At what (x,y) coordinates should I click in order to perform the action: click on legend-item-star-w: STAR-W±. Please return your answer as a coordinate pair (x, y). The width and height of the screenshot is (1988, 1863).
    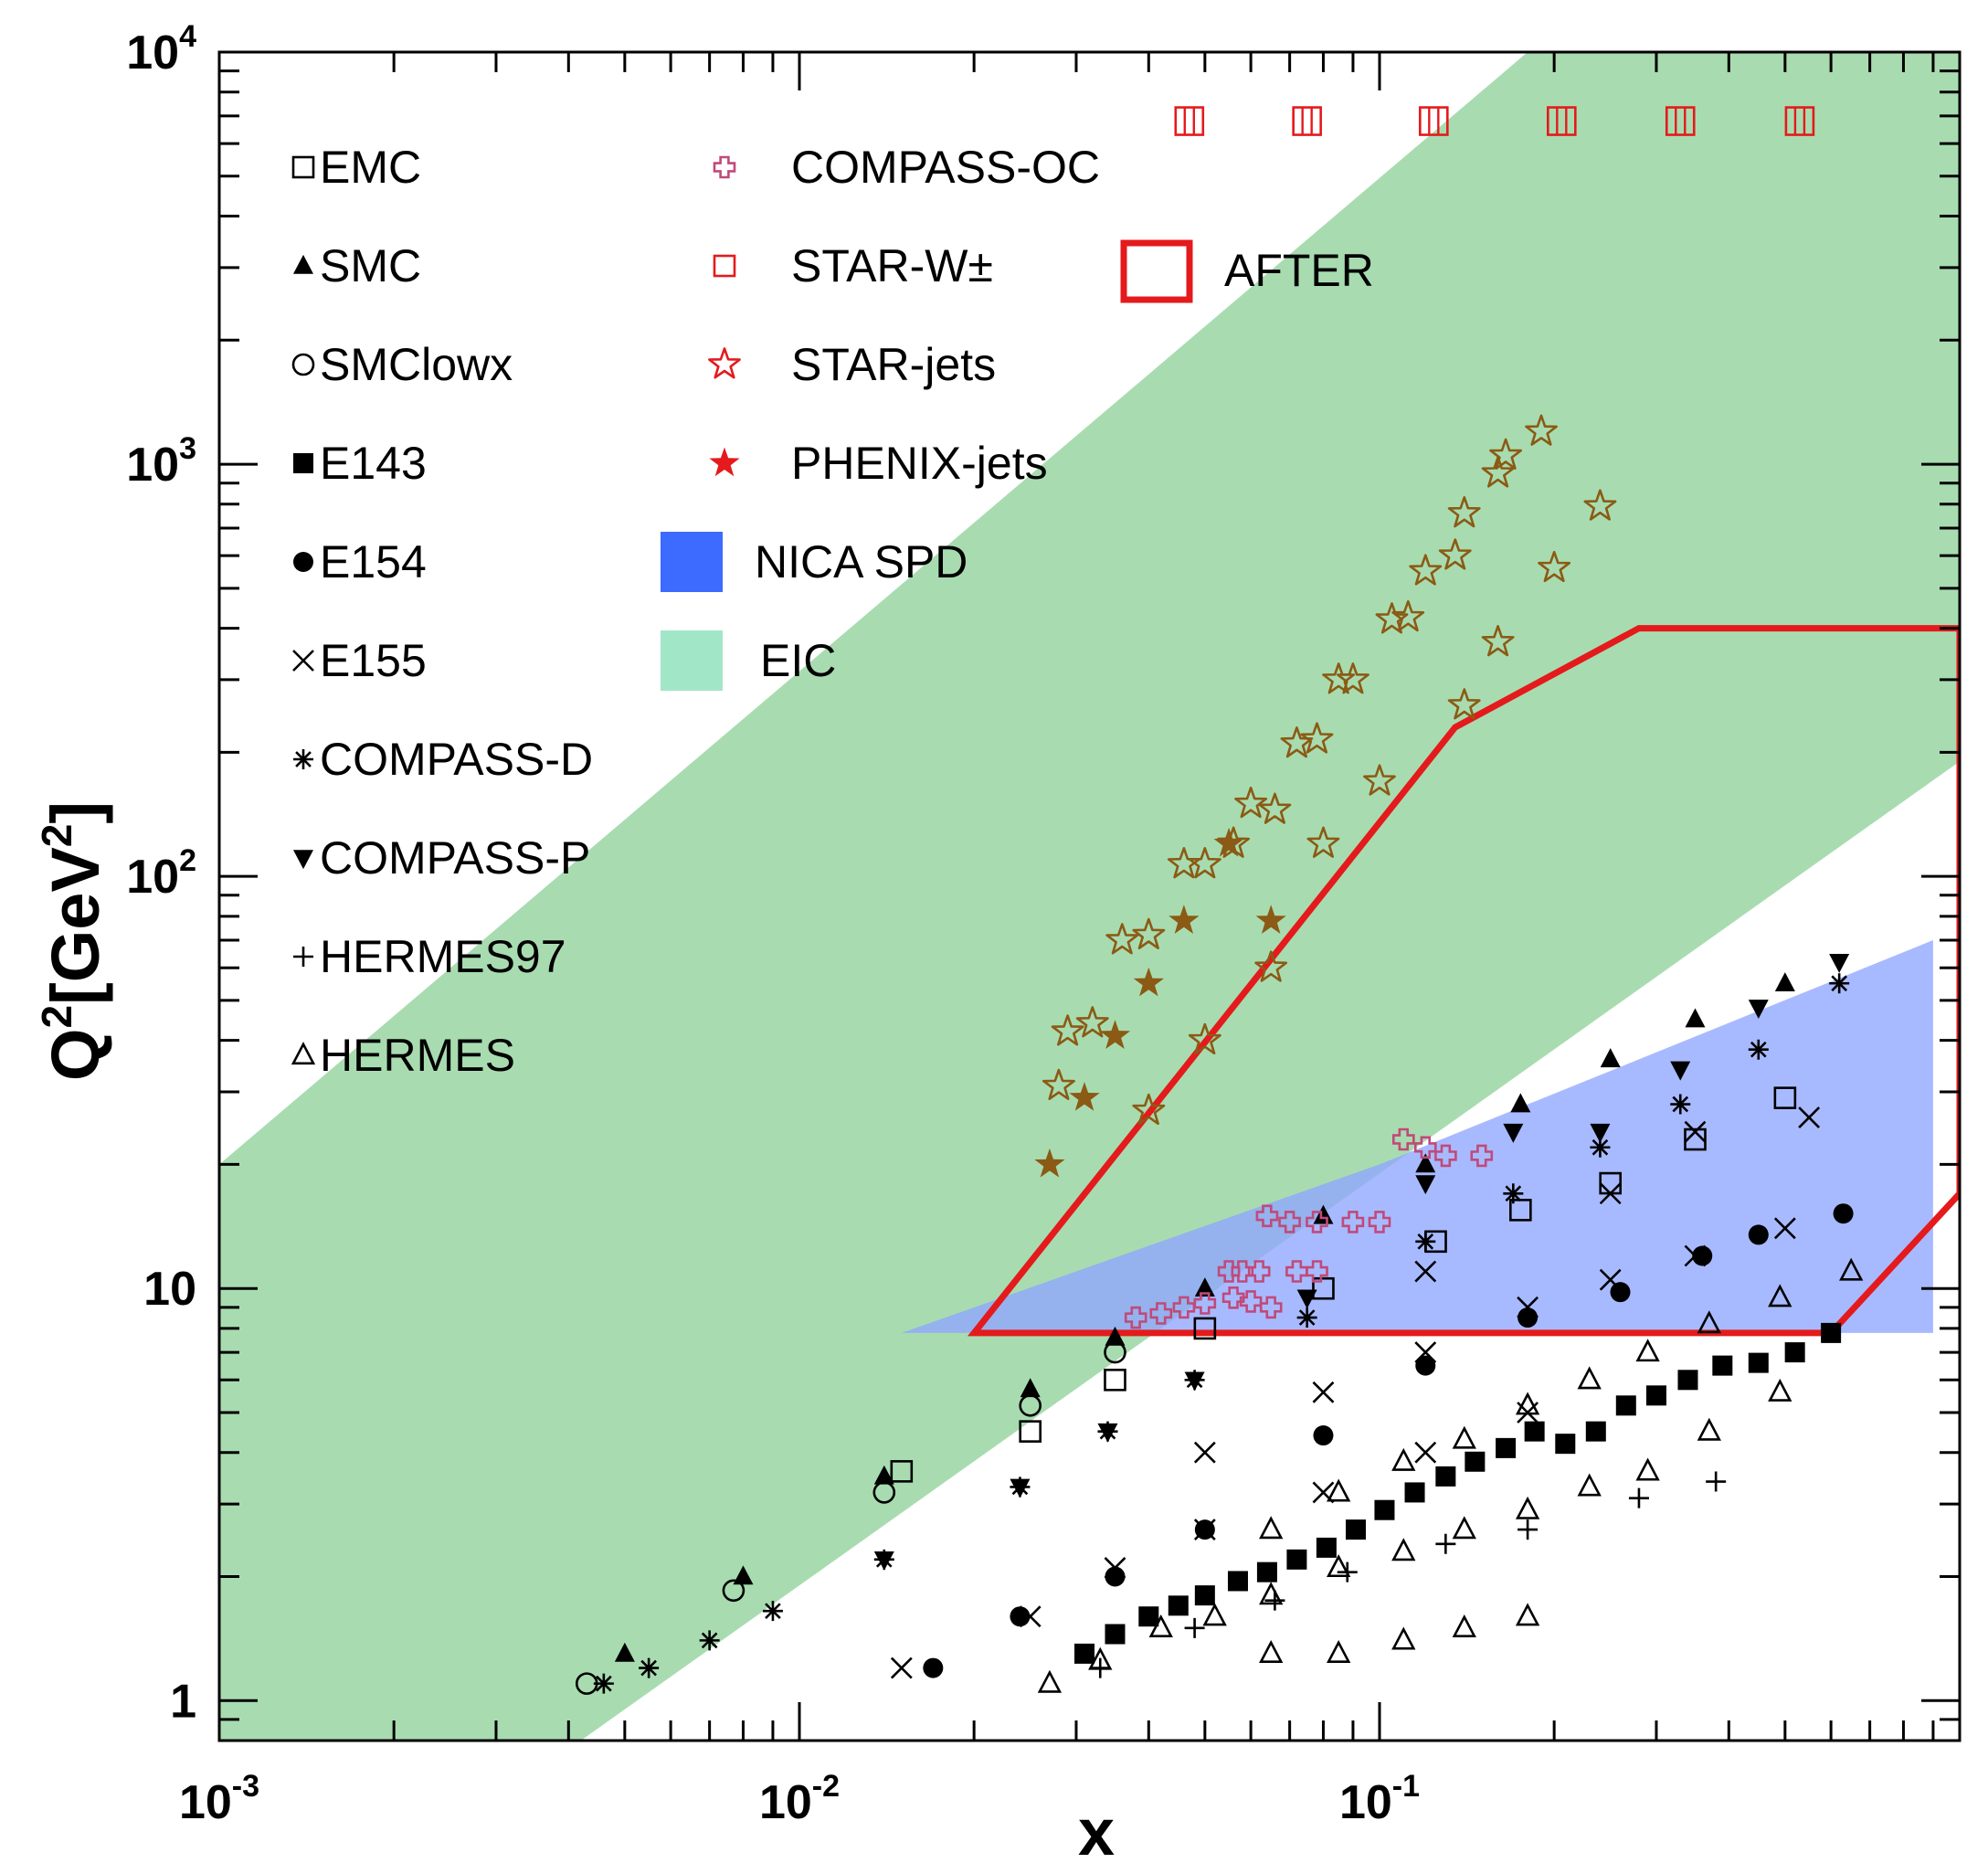
    Looking at the image, I should click on (853, 265).